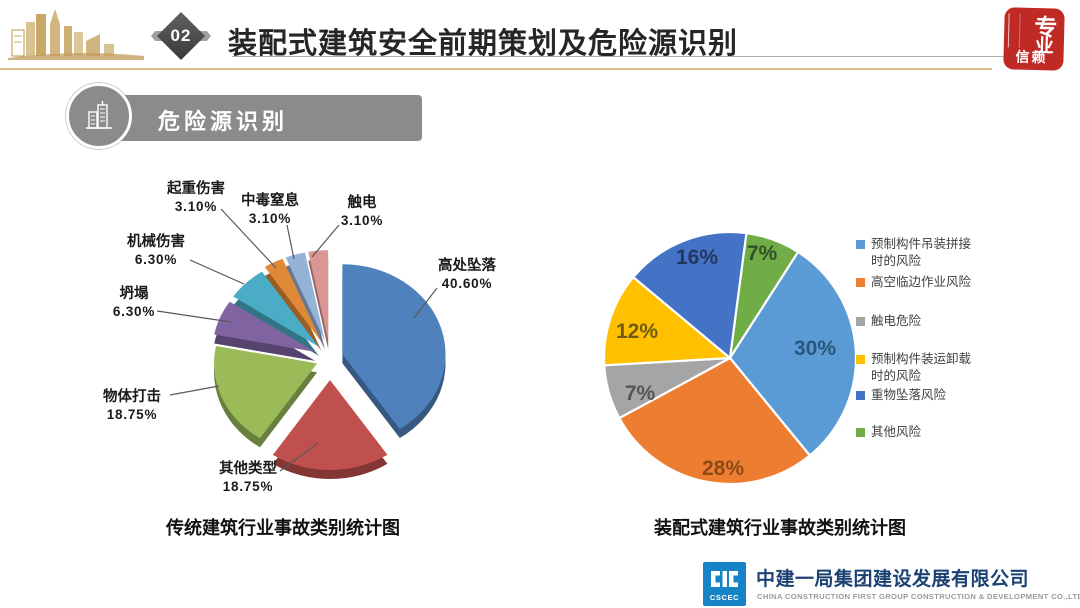 The width and height of the screenshot is (1080, 608). I want to click on building-icon, so click(99, 115).